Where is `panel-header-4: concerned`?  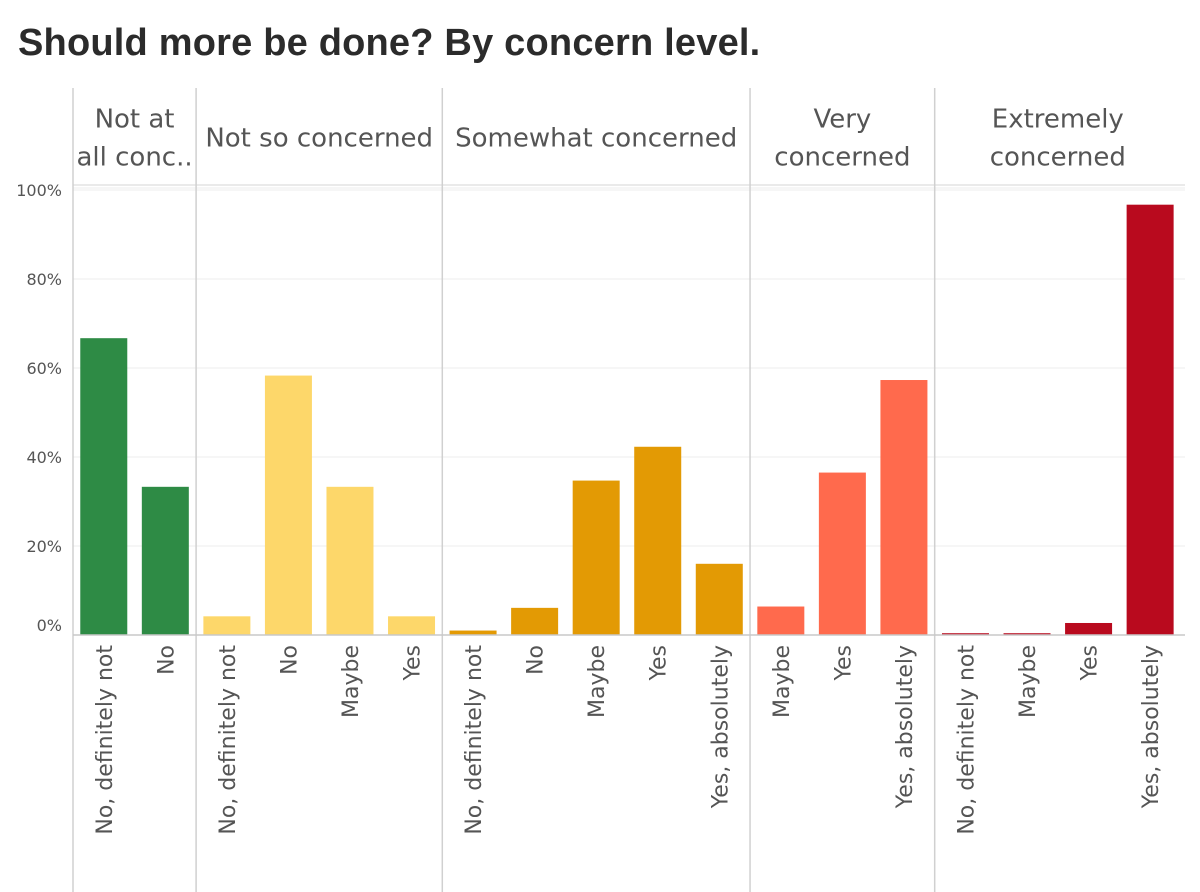
panel-header-4: concerned is located at coordinates (1058, 158).